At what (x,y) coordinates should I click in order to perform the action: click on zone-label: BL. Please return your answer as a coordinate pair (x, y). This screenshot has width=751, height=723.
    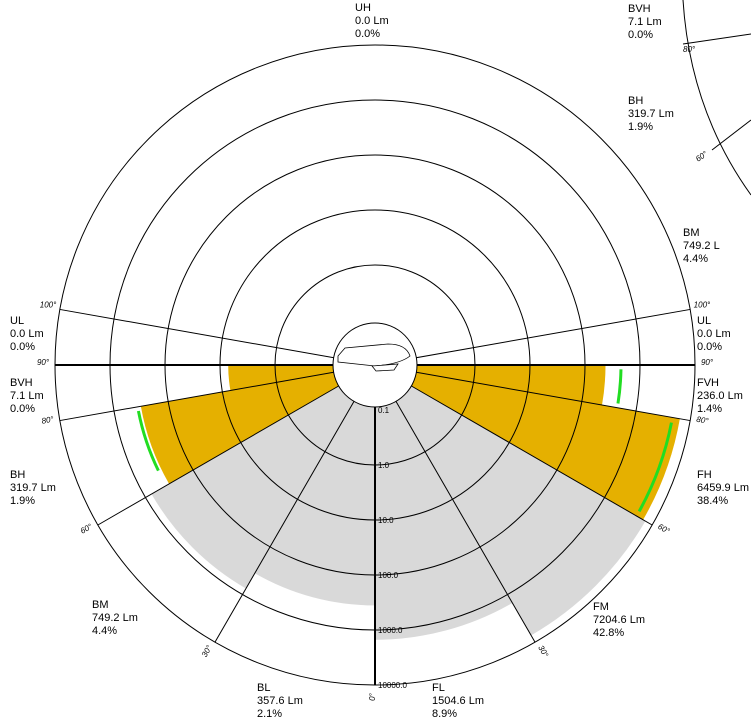
    Looking at the image, I should click on (263, 688).